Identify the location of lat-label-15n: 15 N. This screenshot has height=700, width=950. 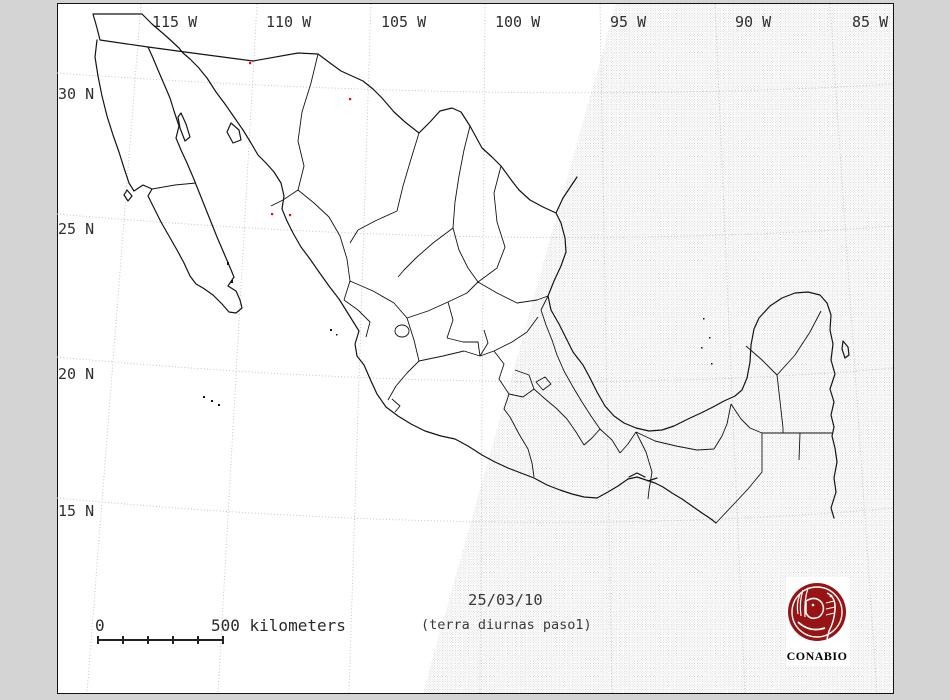
(76, 511).